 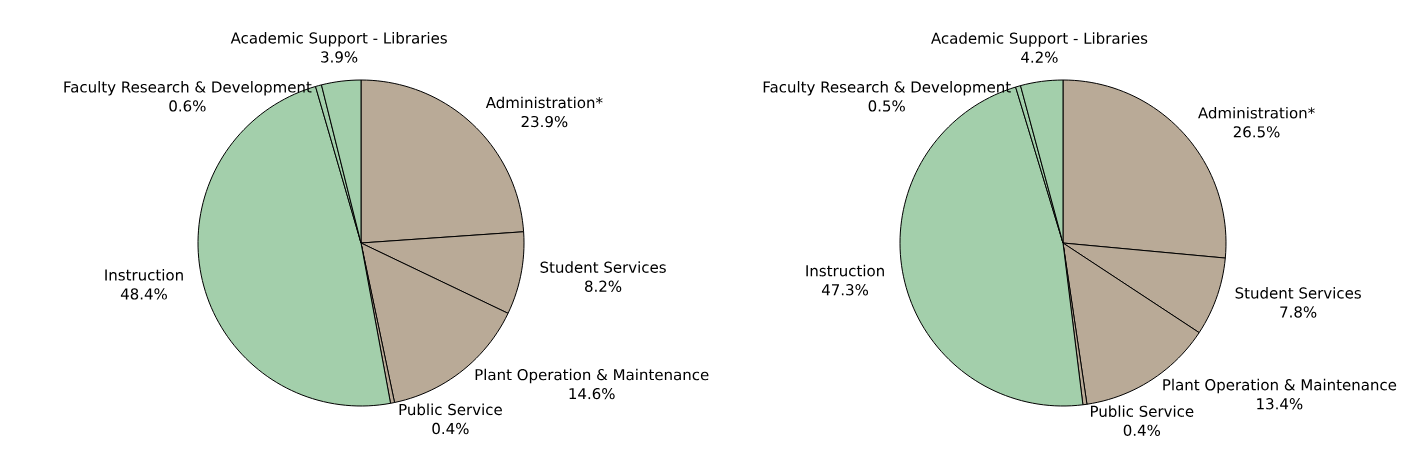 What do you see at coordinates (592, 393) in the screenshot?
I see `data-label: 14.6%` at bounding box center [592, 393].